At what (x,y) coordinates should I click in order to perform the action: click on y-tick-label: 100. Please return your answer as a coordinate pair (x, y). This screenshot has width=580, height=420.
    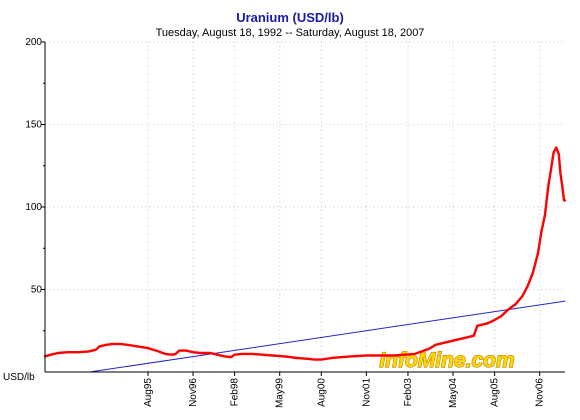
    Looking at the image, I should click on (33, 207).